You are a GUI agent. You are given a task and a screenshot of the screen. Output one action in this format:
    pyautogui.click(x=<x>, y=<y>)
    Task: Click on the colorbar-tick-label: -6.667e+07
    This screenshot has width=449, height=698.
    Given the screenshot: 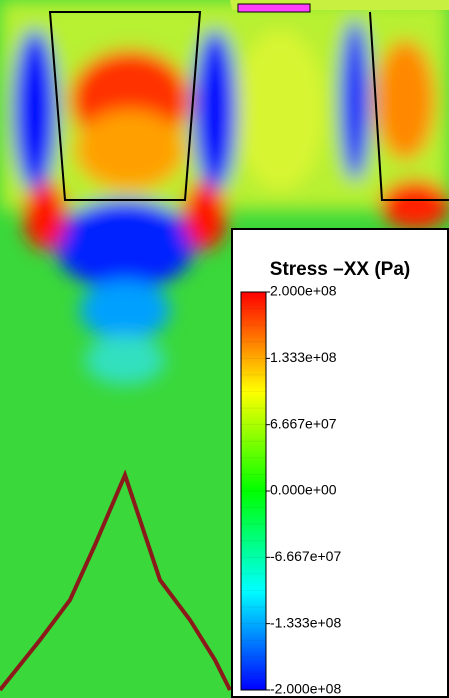 What is the action you would take?
    pyautogui.click(x=305, y=556)
    